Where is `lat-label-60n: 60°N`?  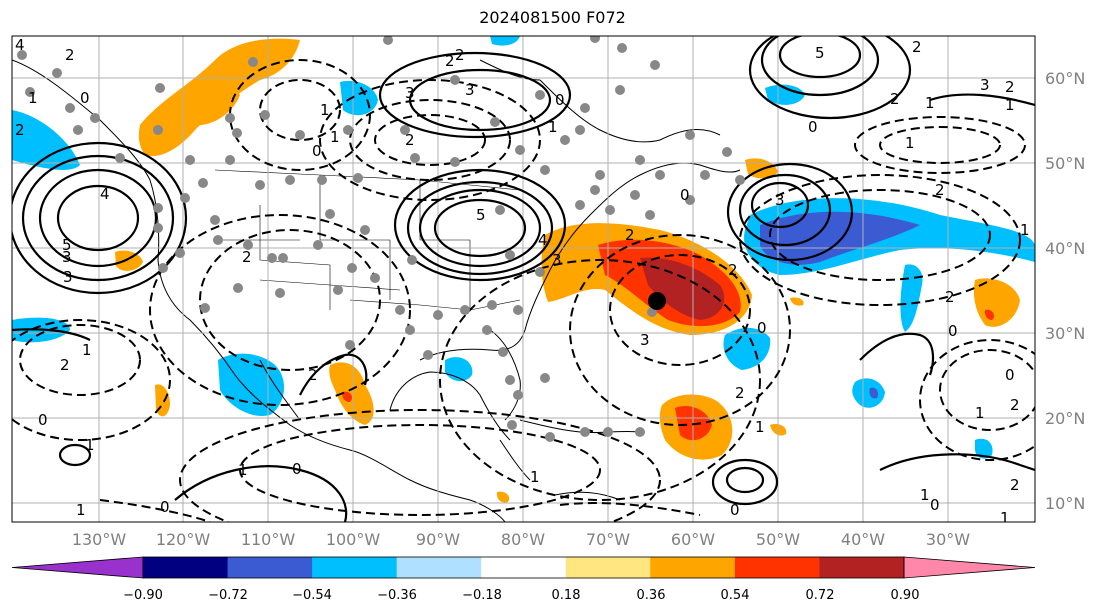 lat-label-60n: 60°N is located at coordinates (1065, 78).